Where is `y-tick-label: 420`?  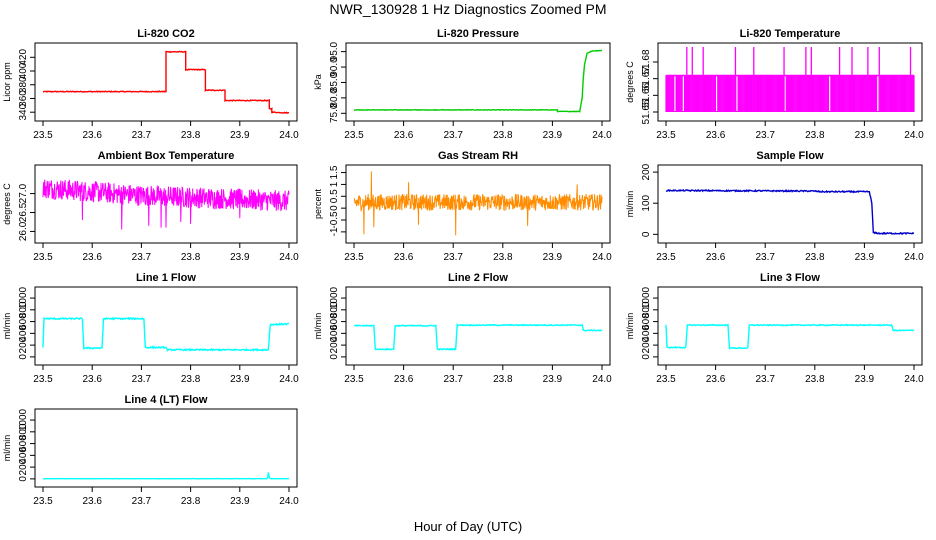
y-tick-label: 420 is located at coordinates (23, 57).